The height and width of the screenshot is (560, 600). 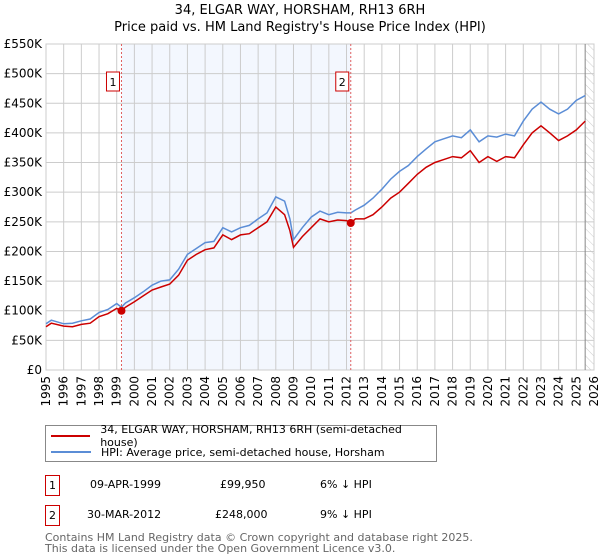 I want to click on transaction-row: 1 09-APR-1999 £99,950 6% ↓ HPI, so click(x=245, y=485).